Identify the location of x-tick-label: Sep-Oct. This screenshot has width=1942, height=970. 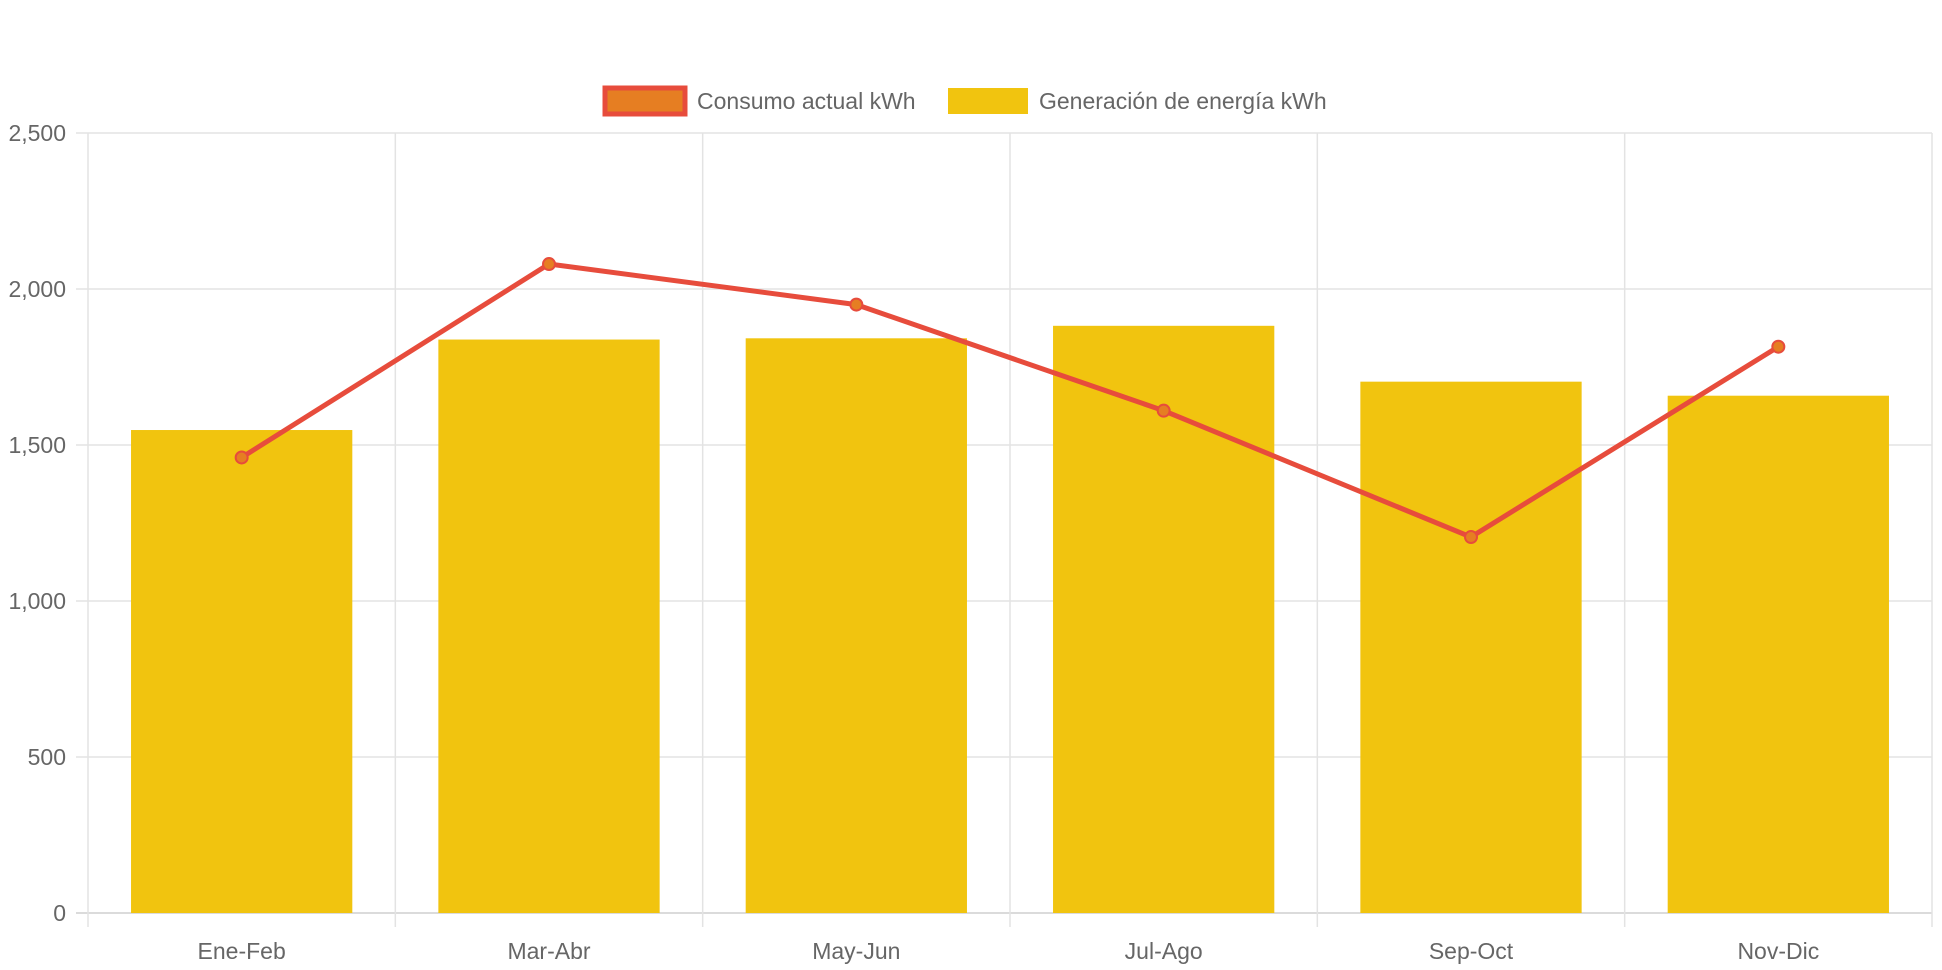
(1471, 951).